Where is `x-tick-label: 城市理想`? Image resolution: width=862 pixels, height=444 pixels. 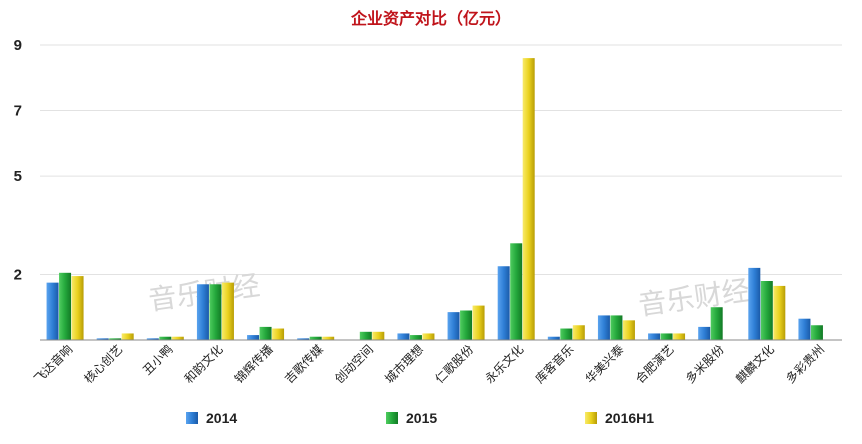 x-tick-label: 城市理想 is located at coordinates (404, 364).